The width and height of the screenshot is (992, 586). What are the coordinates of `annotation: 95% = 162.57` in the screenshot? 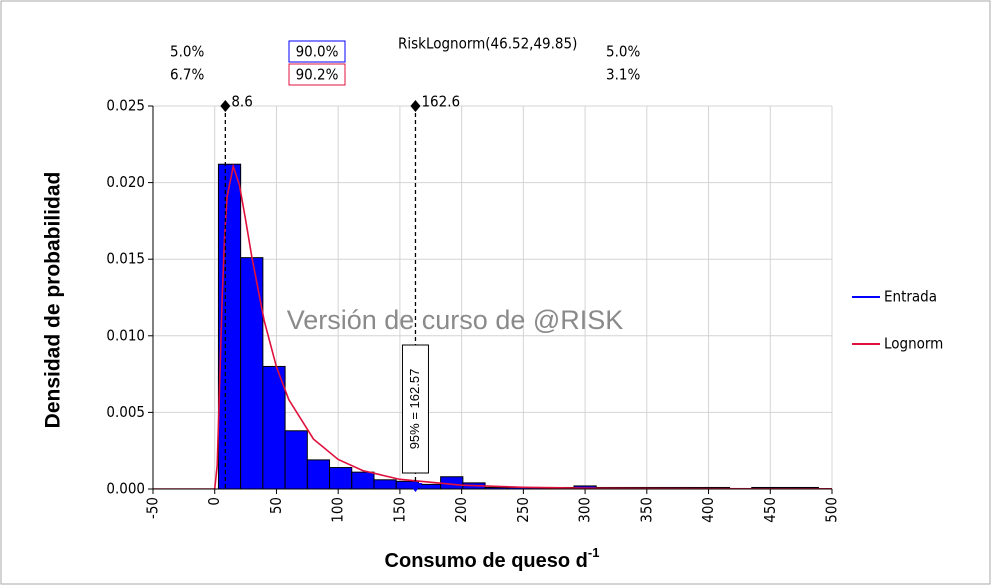 It's located at (414, 409).